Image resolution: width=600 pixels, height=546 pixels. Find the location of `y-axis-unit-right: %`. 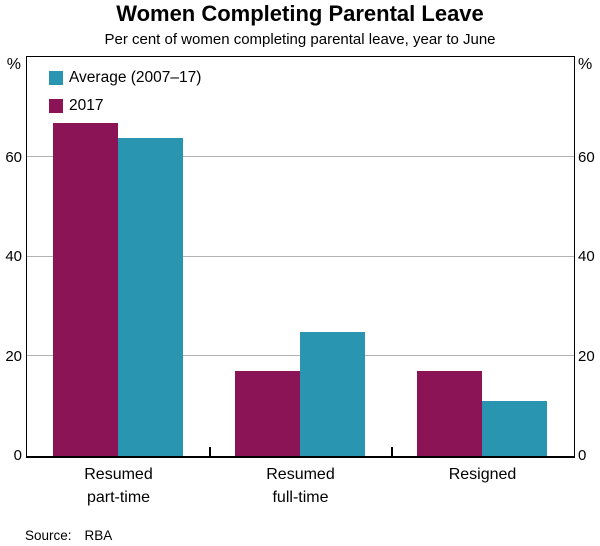

y-axis-unit-right: % is located at coordinates (585, 64).